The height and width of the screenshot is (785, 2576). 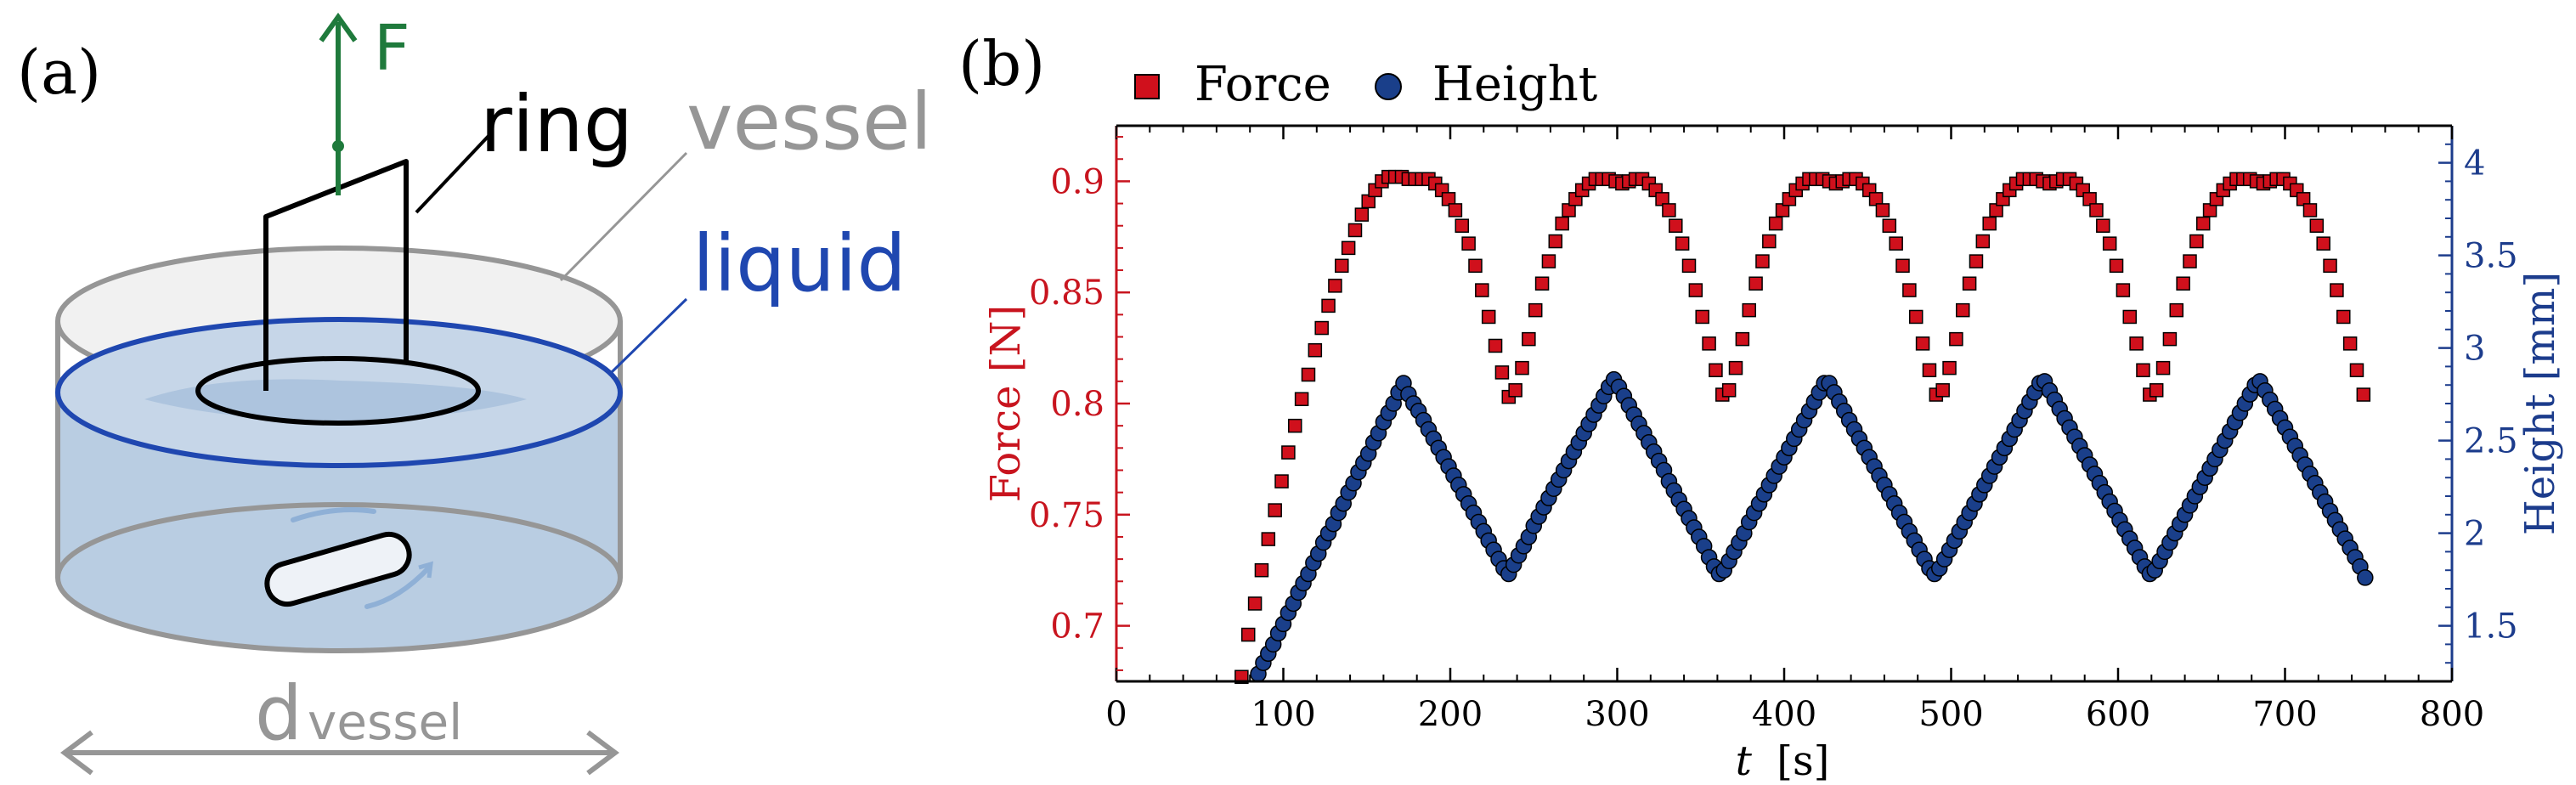 I want to click on diameter-label-sub: vessel, so click(x=385, y=722).